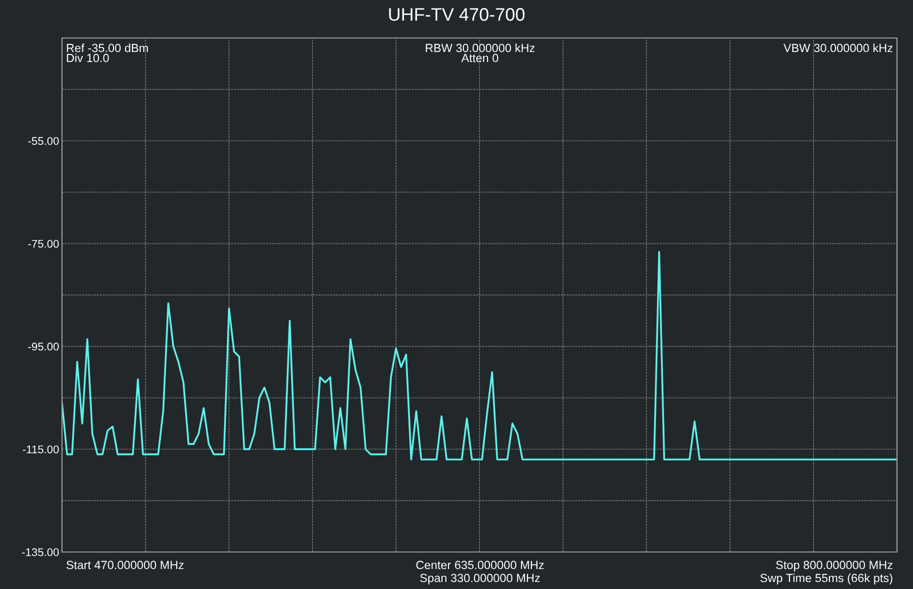 The height and width of the screenshot is (589, 913). I want to click on annotation: VBW 30.000000 kHz, so click(837, 48).